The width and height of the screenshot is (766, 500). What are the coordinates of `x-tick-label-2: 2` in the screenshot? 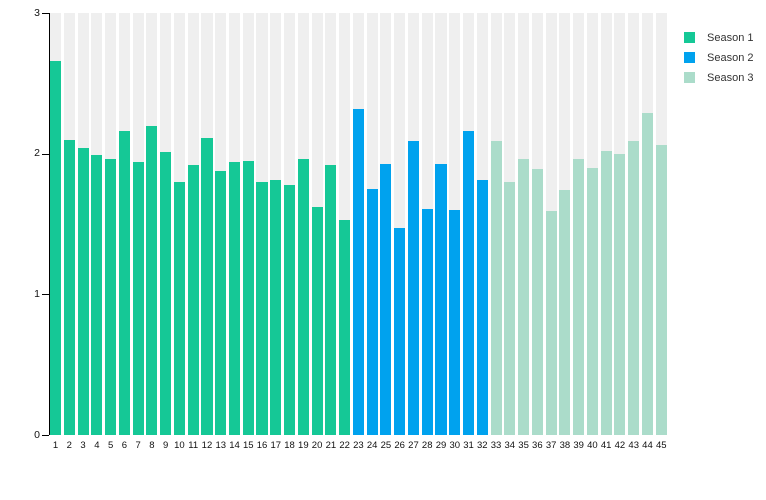 It's located at (69, 445).